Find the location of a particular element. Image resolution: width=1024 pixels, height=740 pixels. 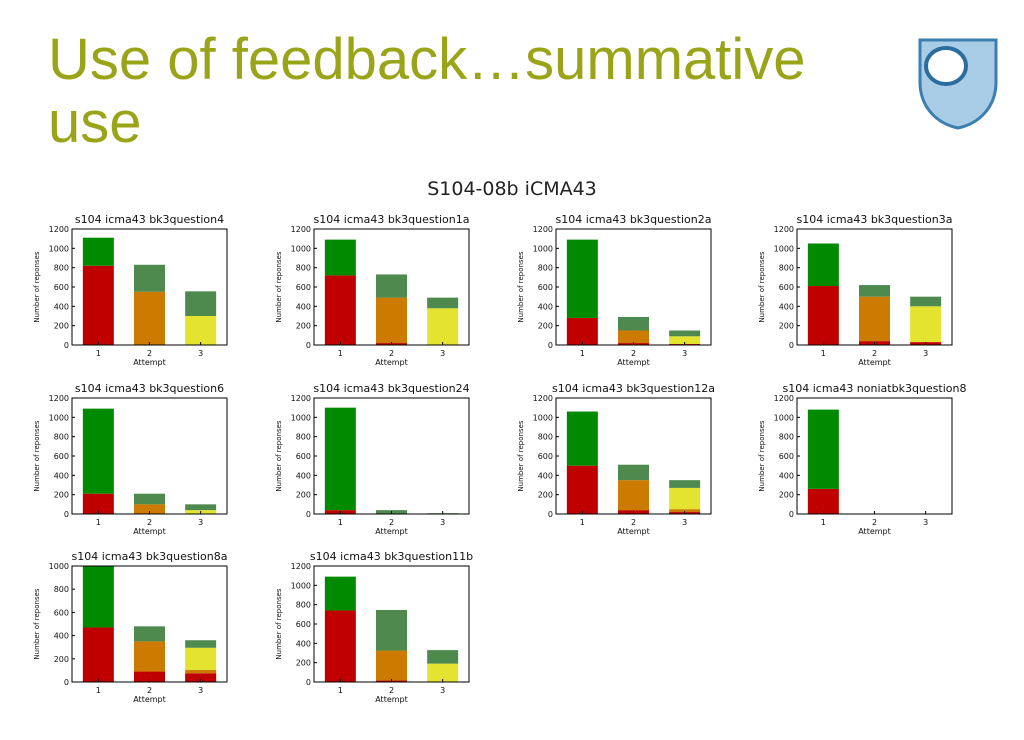

subplot-title: s104 icma43 bk3question24 is located at coordinates (391, 388).